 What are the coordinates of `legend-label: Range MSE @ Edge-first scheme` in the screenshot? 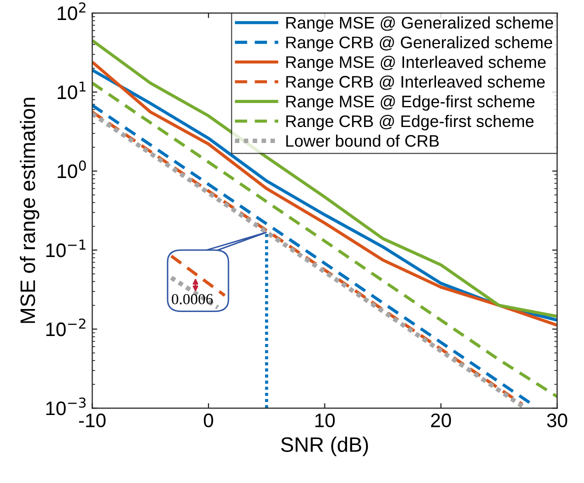 It's located at (410, 103).